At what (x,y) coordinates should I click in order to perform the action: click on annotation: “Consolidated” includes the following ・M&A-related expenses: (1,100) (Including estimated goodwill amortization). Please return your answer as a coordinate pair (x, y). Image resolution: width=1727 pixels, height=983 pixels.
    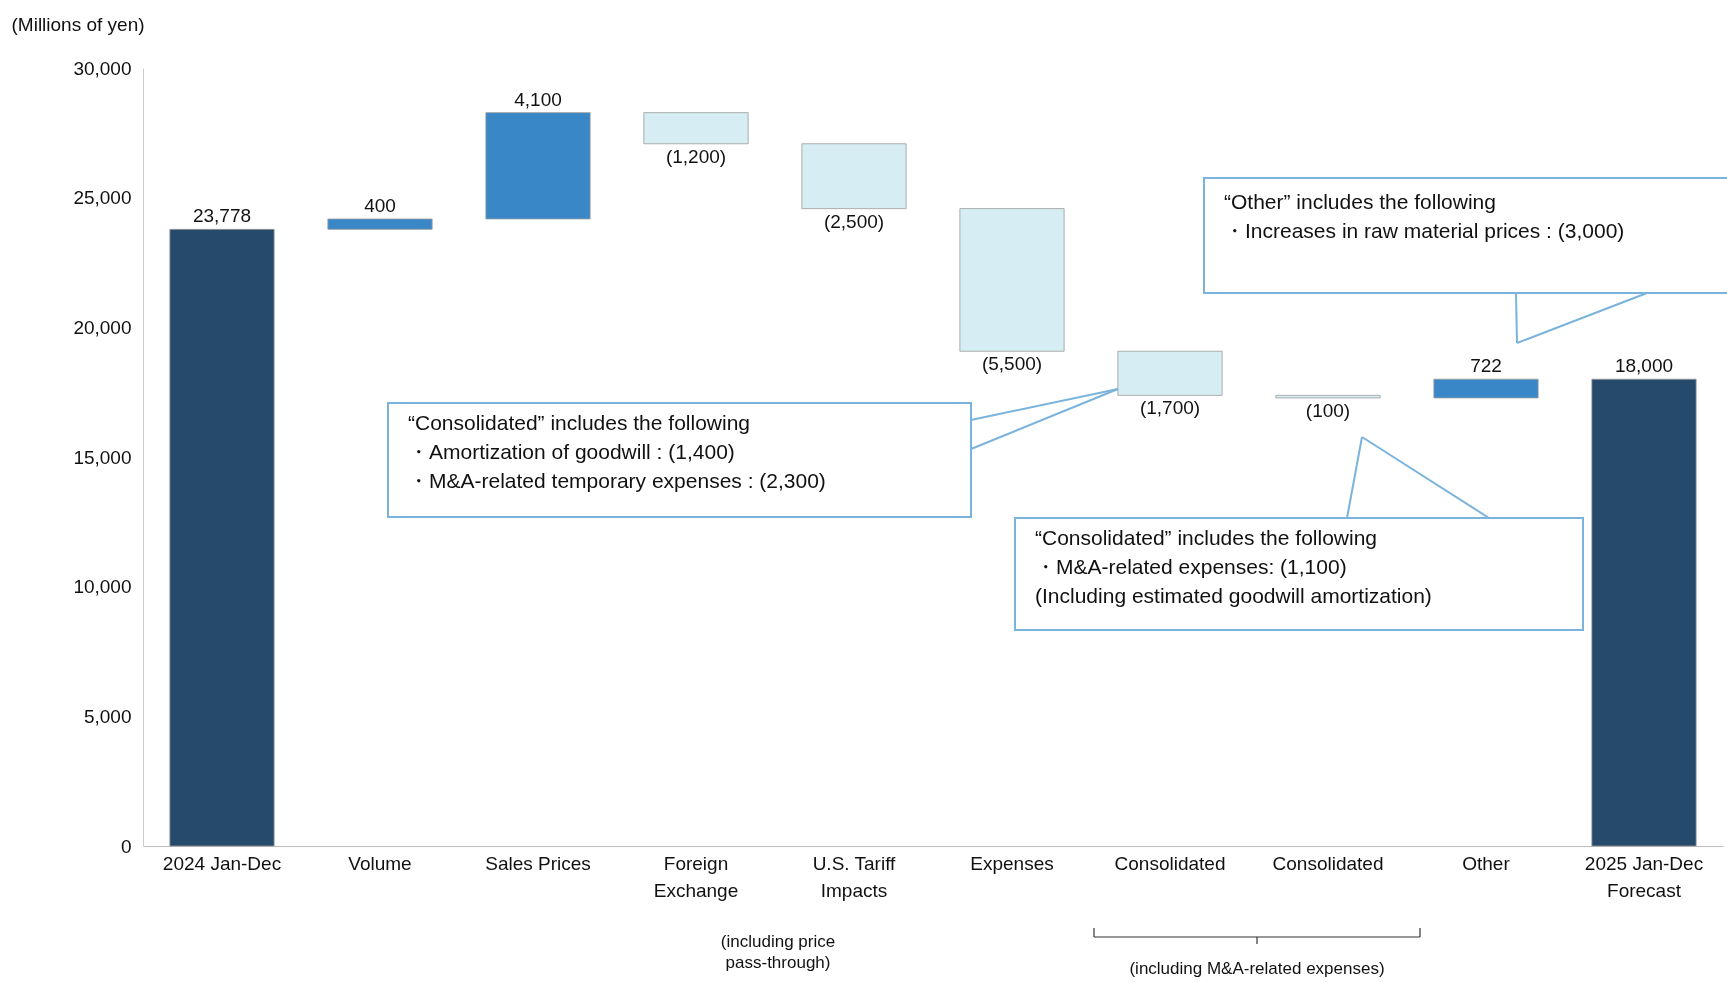
    Looking at the image, I should click on (1233, 566).